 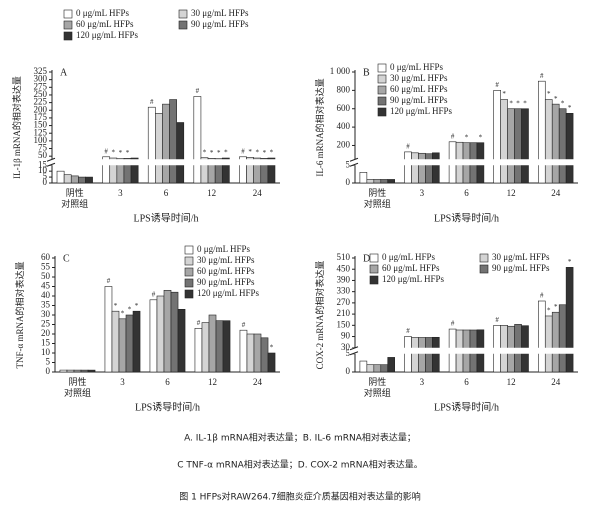 I want to click on y-tick-label: 300, so click(x=41, y=79).